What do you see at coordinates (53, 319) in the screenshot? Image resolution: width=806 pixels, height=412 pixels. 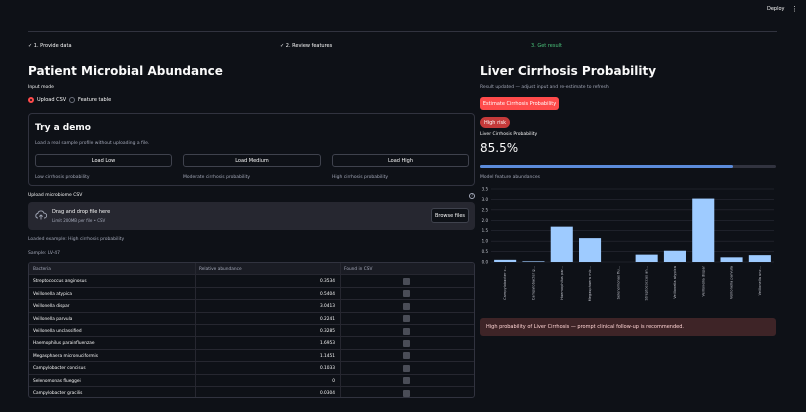 I see `cell-bacteria: Veillonella parvula` at bounding box center [53, 319].